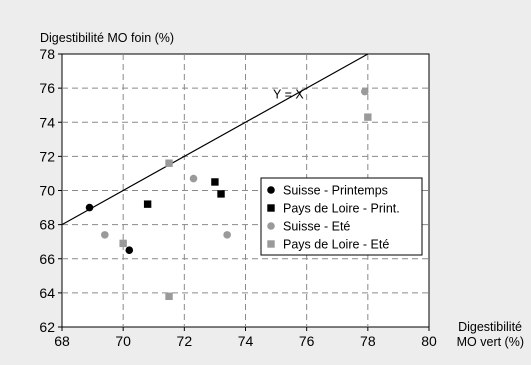 Image resolution: width=531 pixels, height=365 pixels. I want to click on y-tick-label: 62, so click(47, 327).